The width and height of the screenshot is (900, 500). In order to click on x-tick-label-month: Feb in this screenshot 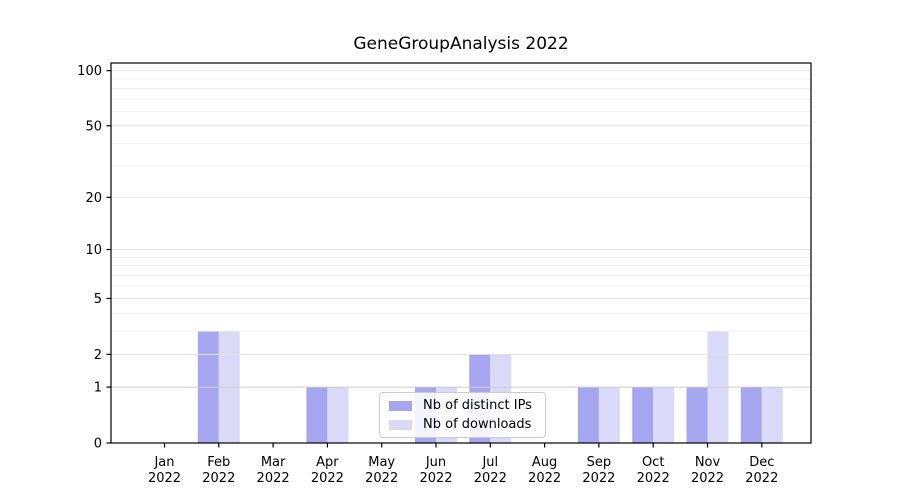, I will do `click(218, 462)`.